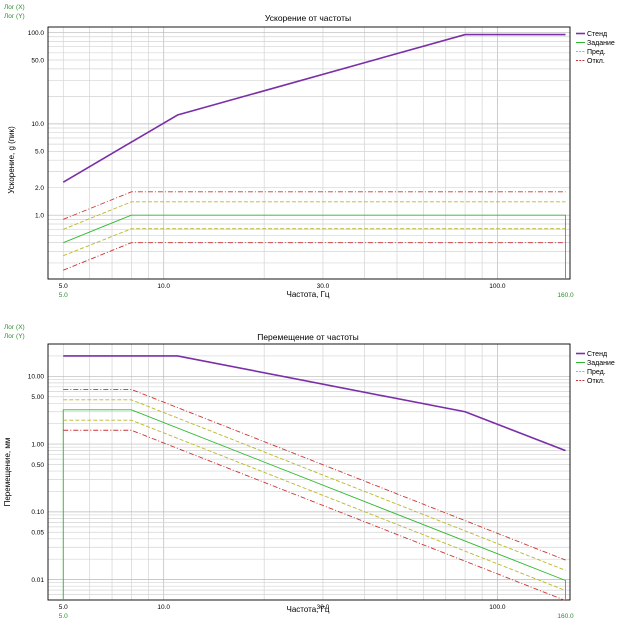 Image resolution: width=620 pixels, height=622 pixels. I want to click on chart-title: Ускорение от частоты, so click(308, 18).